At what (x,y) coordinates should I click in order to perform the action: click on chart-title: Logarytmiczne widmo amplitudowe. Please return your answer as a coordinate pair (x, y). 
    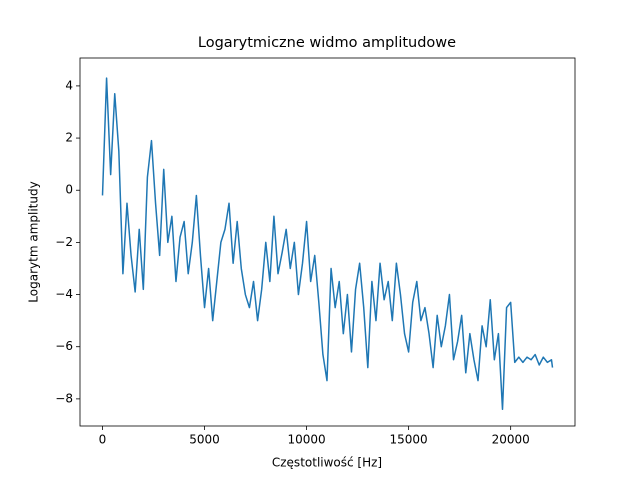
    Looking at the image, I should click on (327, 43).